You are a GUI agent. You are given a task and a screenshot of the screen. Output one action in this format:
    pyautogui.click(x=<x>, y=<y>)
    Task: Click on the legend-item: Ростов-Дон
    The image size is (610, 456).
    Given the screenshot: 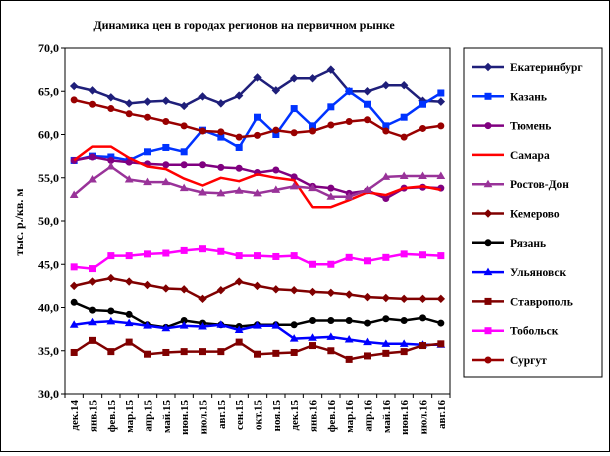 What is the action you would take?
    pyautogui.click(x=520, y=185)
    